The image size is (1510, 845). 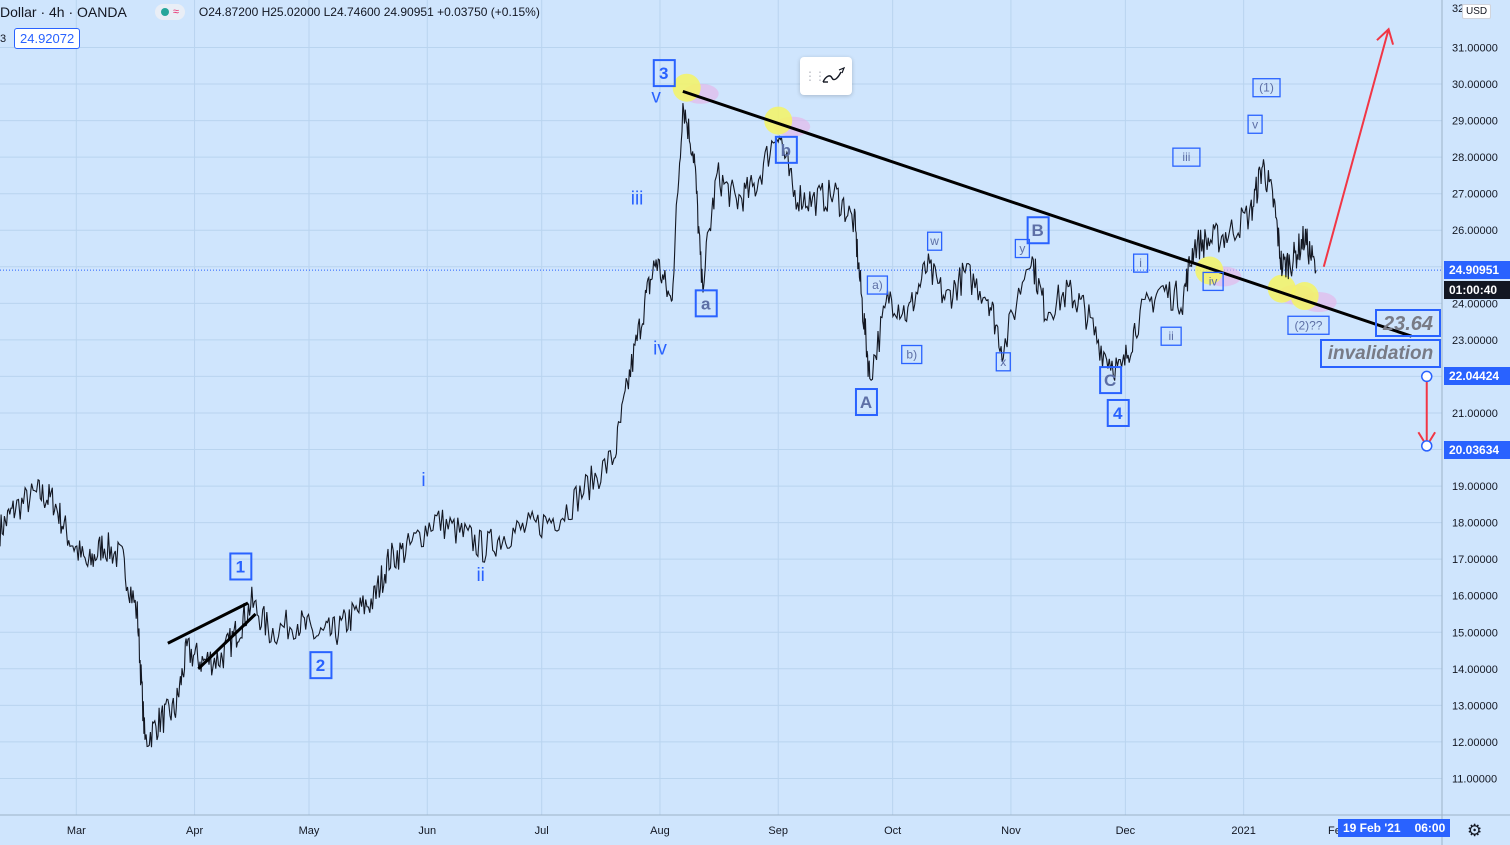 I want to click on wave-label-small: i, so click(x=1140, y=263).